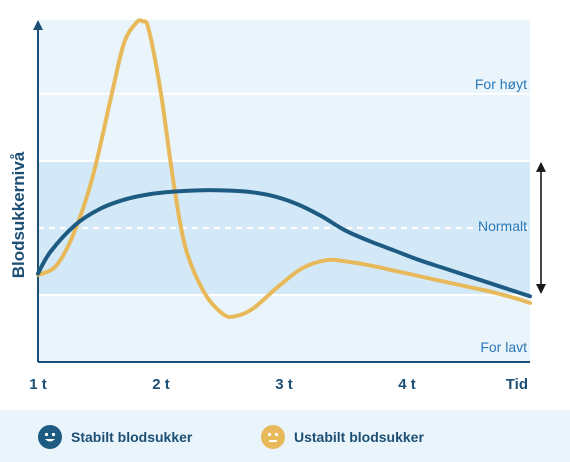 This screenshot has width=570, height=462. Describe the element at coordinates (541, 288) in the screenshot. I see `range-arrow-head-bottom` at that location.